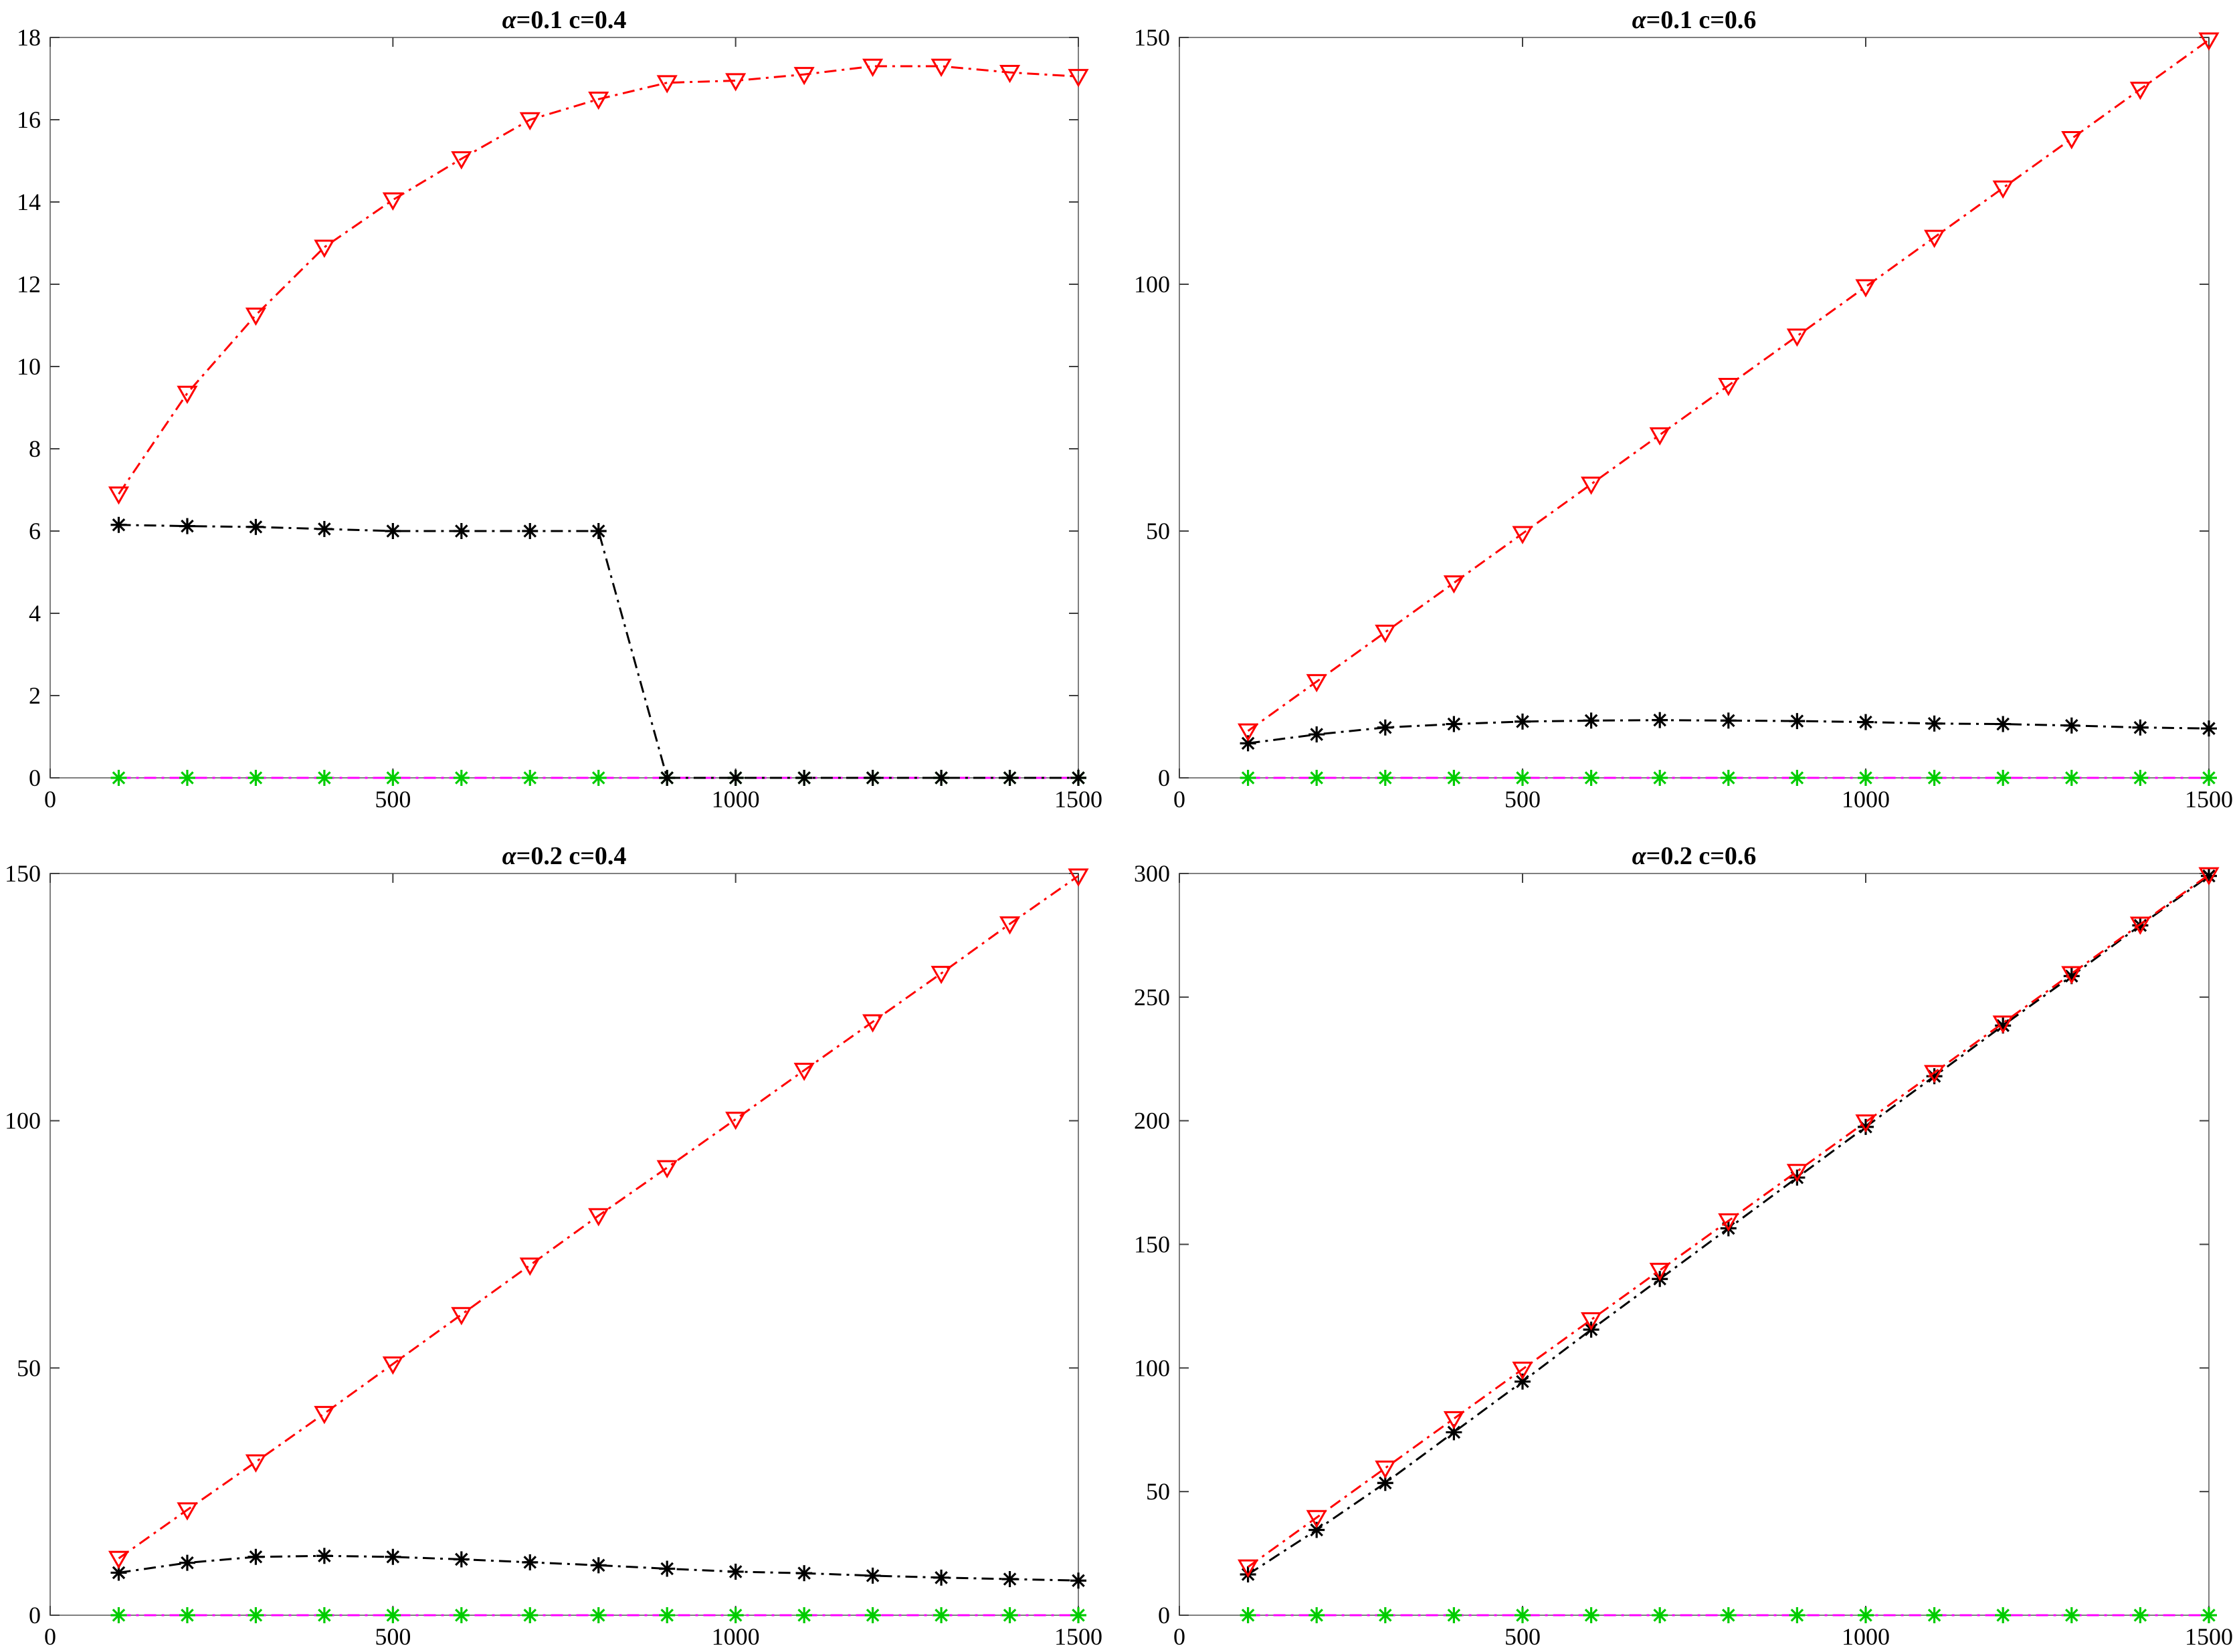 This screenshot has height=1652, width=2239. Describe the element at coordinates (29, 366) in the screenshot. I see `y-tick-label: 10` at that location.